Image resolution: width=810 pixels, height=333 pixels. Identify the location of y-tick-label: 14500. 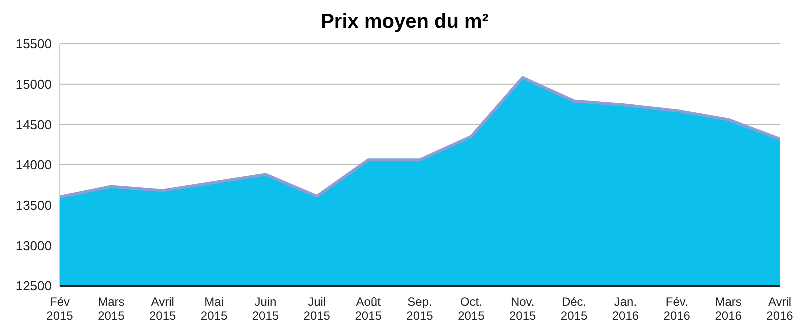
(34, 124).